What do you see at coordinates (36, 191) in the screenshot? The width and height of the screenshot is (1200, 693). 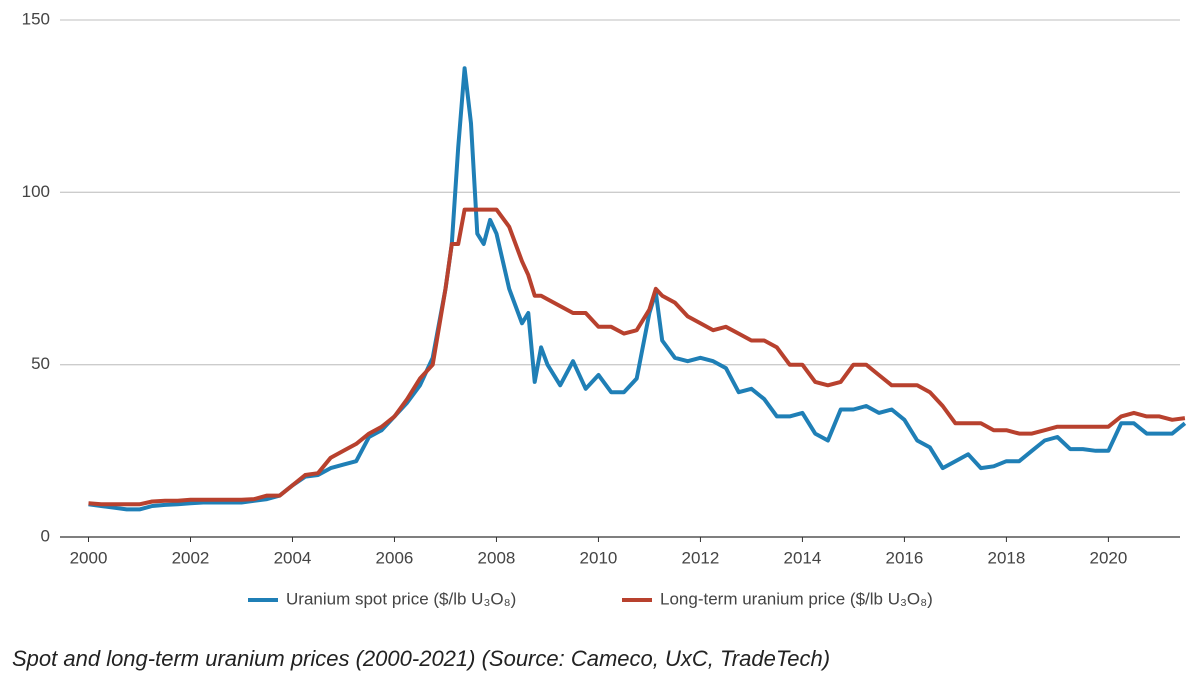 I see `y-tick-label: 100` at bounding box center [36, 191].